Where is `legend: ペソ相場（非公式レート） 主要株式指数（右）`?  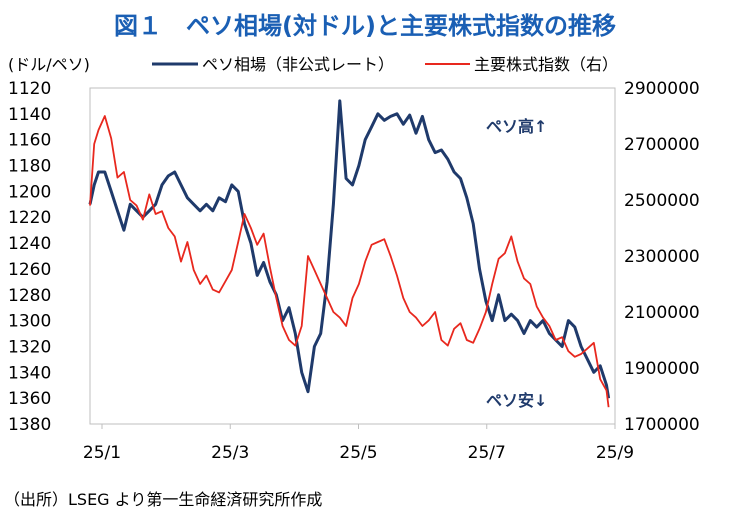 legend: ペソ相場（非公式レート） 主要株式指数（右） is located at coordinates (385, 64).